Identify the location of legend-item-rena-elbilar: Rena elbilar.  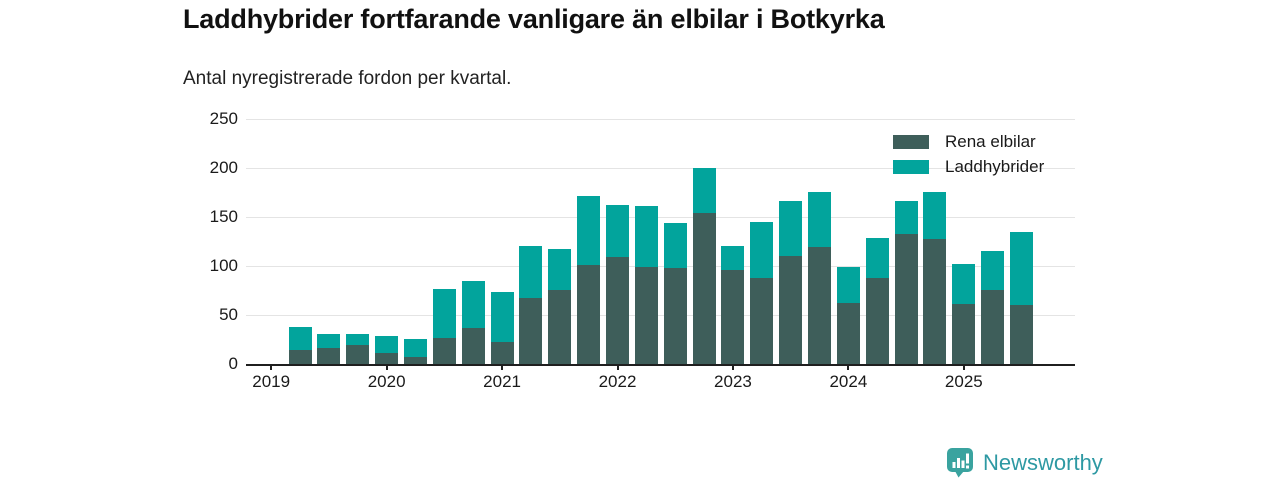
(968, 141).